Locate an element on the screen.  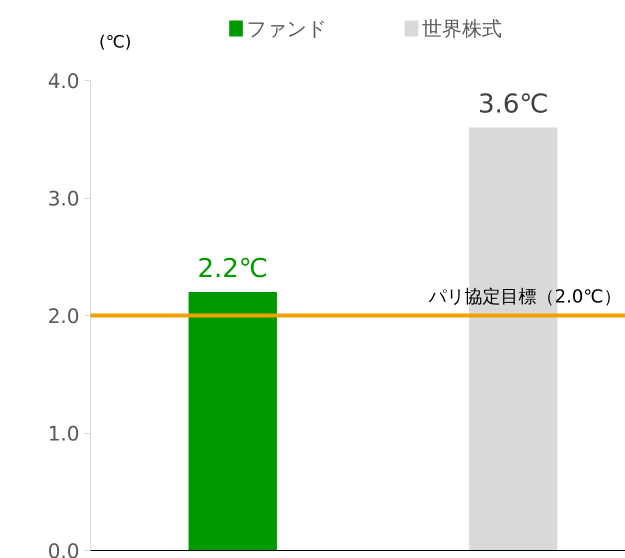
legend-label: ファンド is located at coordinates (286, 28).